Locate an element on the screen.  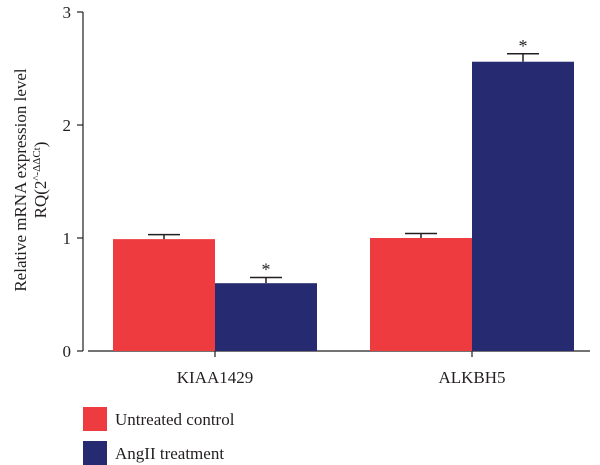
y-axis-title-line2: RQ(2^-ΔΔCt) is located at coordinates (40, 180).